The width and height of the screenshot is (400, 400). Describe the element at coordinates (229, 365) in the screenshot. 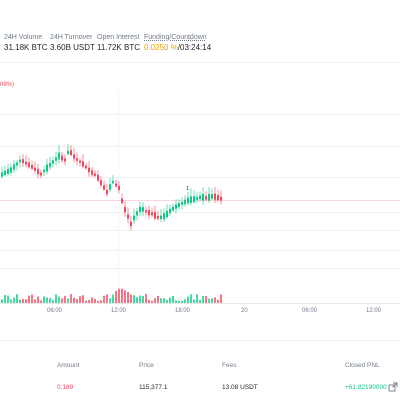

I see `col-header-fees: Fees` at that location.